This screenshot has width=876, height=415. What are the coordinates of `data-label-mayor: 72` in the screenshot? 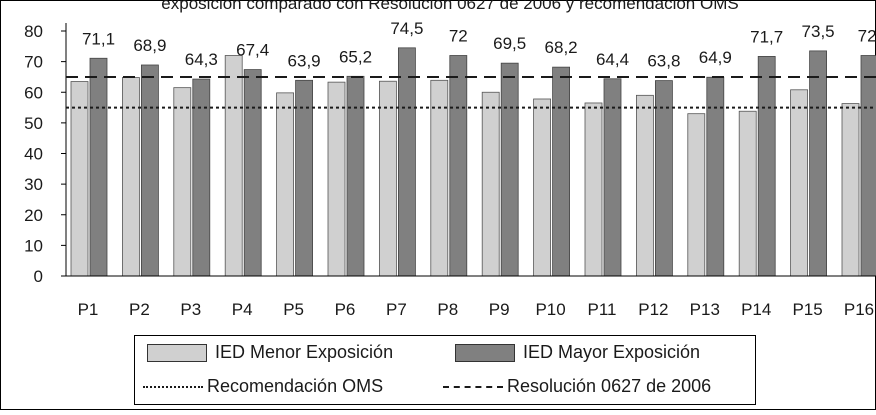 It's located at (458, 36).